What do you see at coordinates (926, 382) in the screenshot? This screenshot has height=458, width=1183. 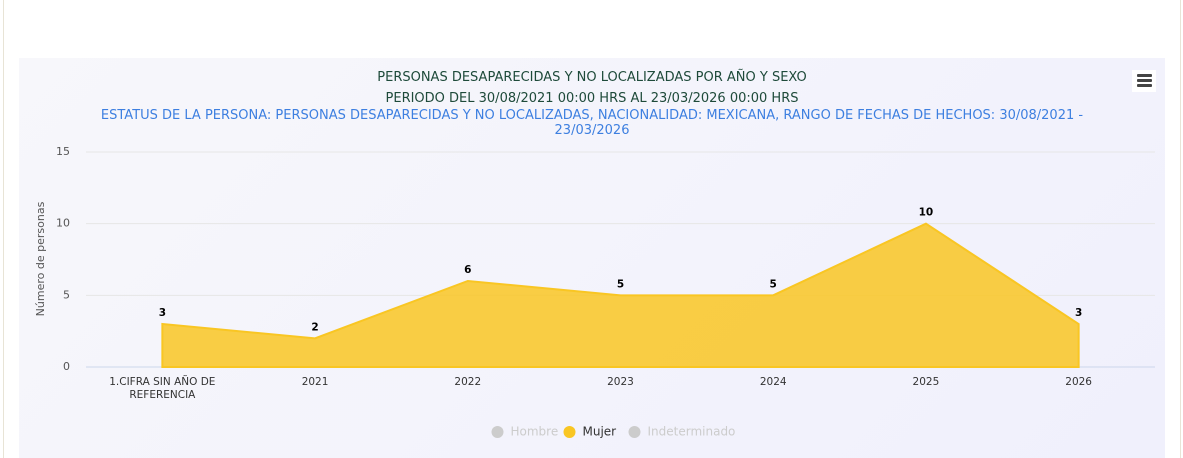 I see `x-tick-label: 2025` at bounding box center [926, 382].